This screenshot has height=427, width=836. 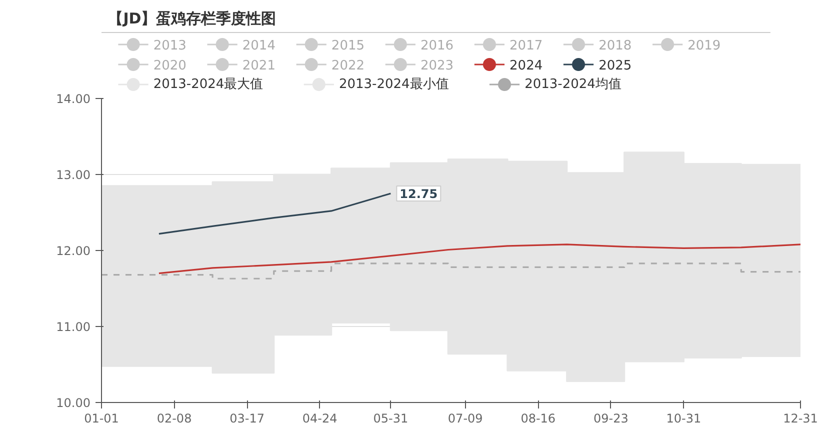 What do you see at coordinates (247, 419) in the screenshot?
I see `x-tick-label: 03-17` at bounding box center [247, 419].